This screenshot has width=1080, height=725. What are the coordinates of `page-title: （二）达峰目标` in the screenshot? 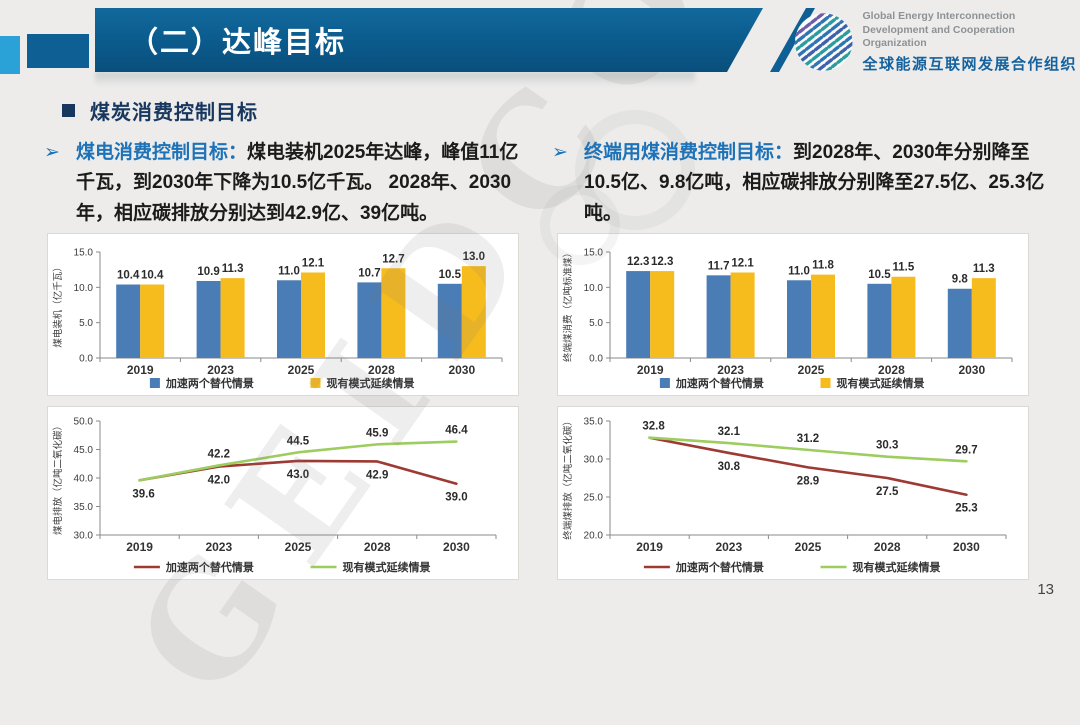 It's located at (238, 43).